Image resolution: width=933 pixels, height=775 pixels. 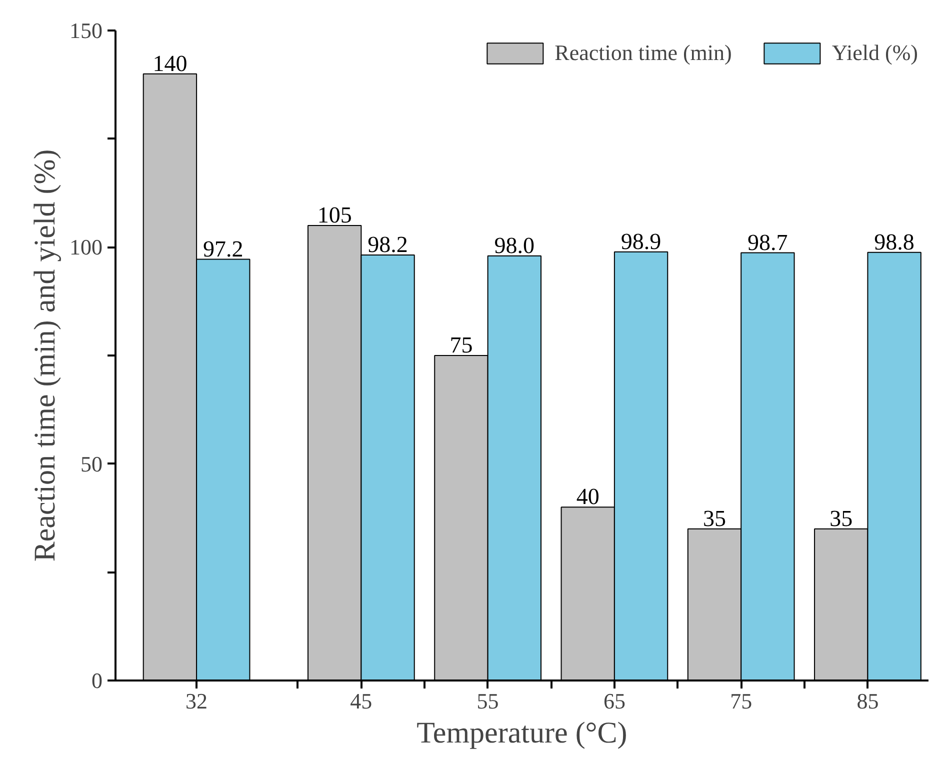 I want to click on x-axis-title: Temperature (°C), so click(x=522, y=733).